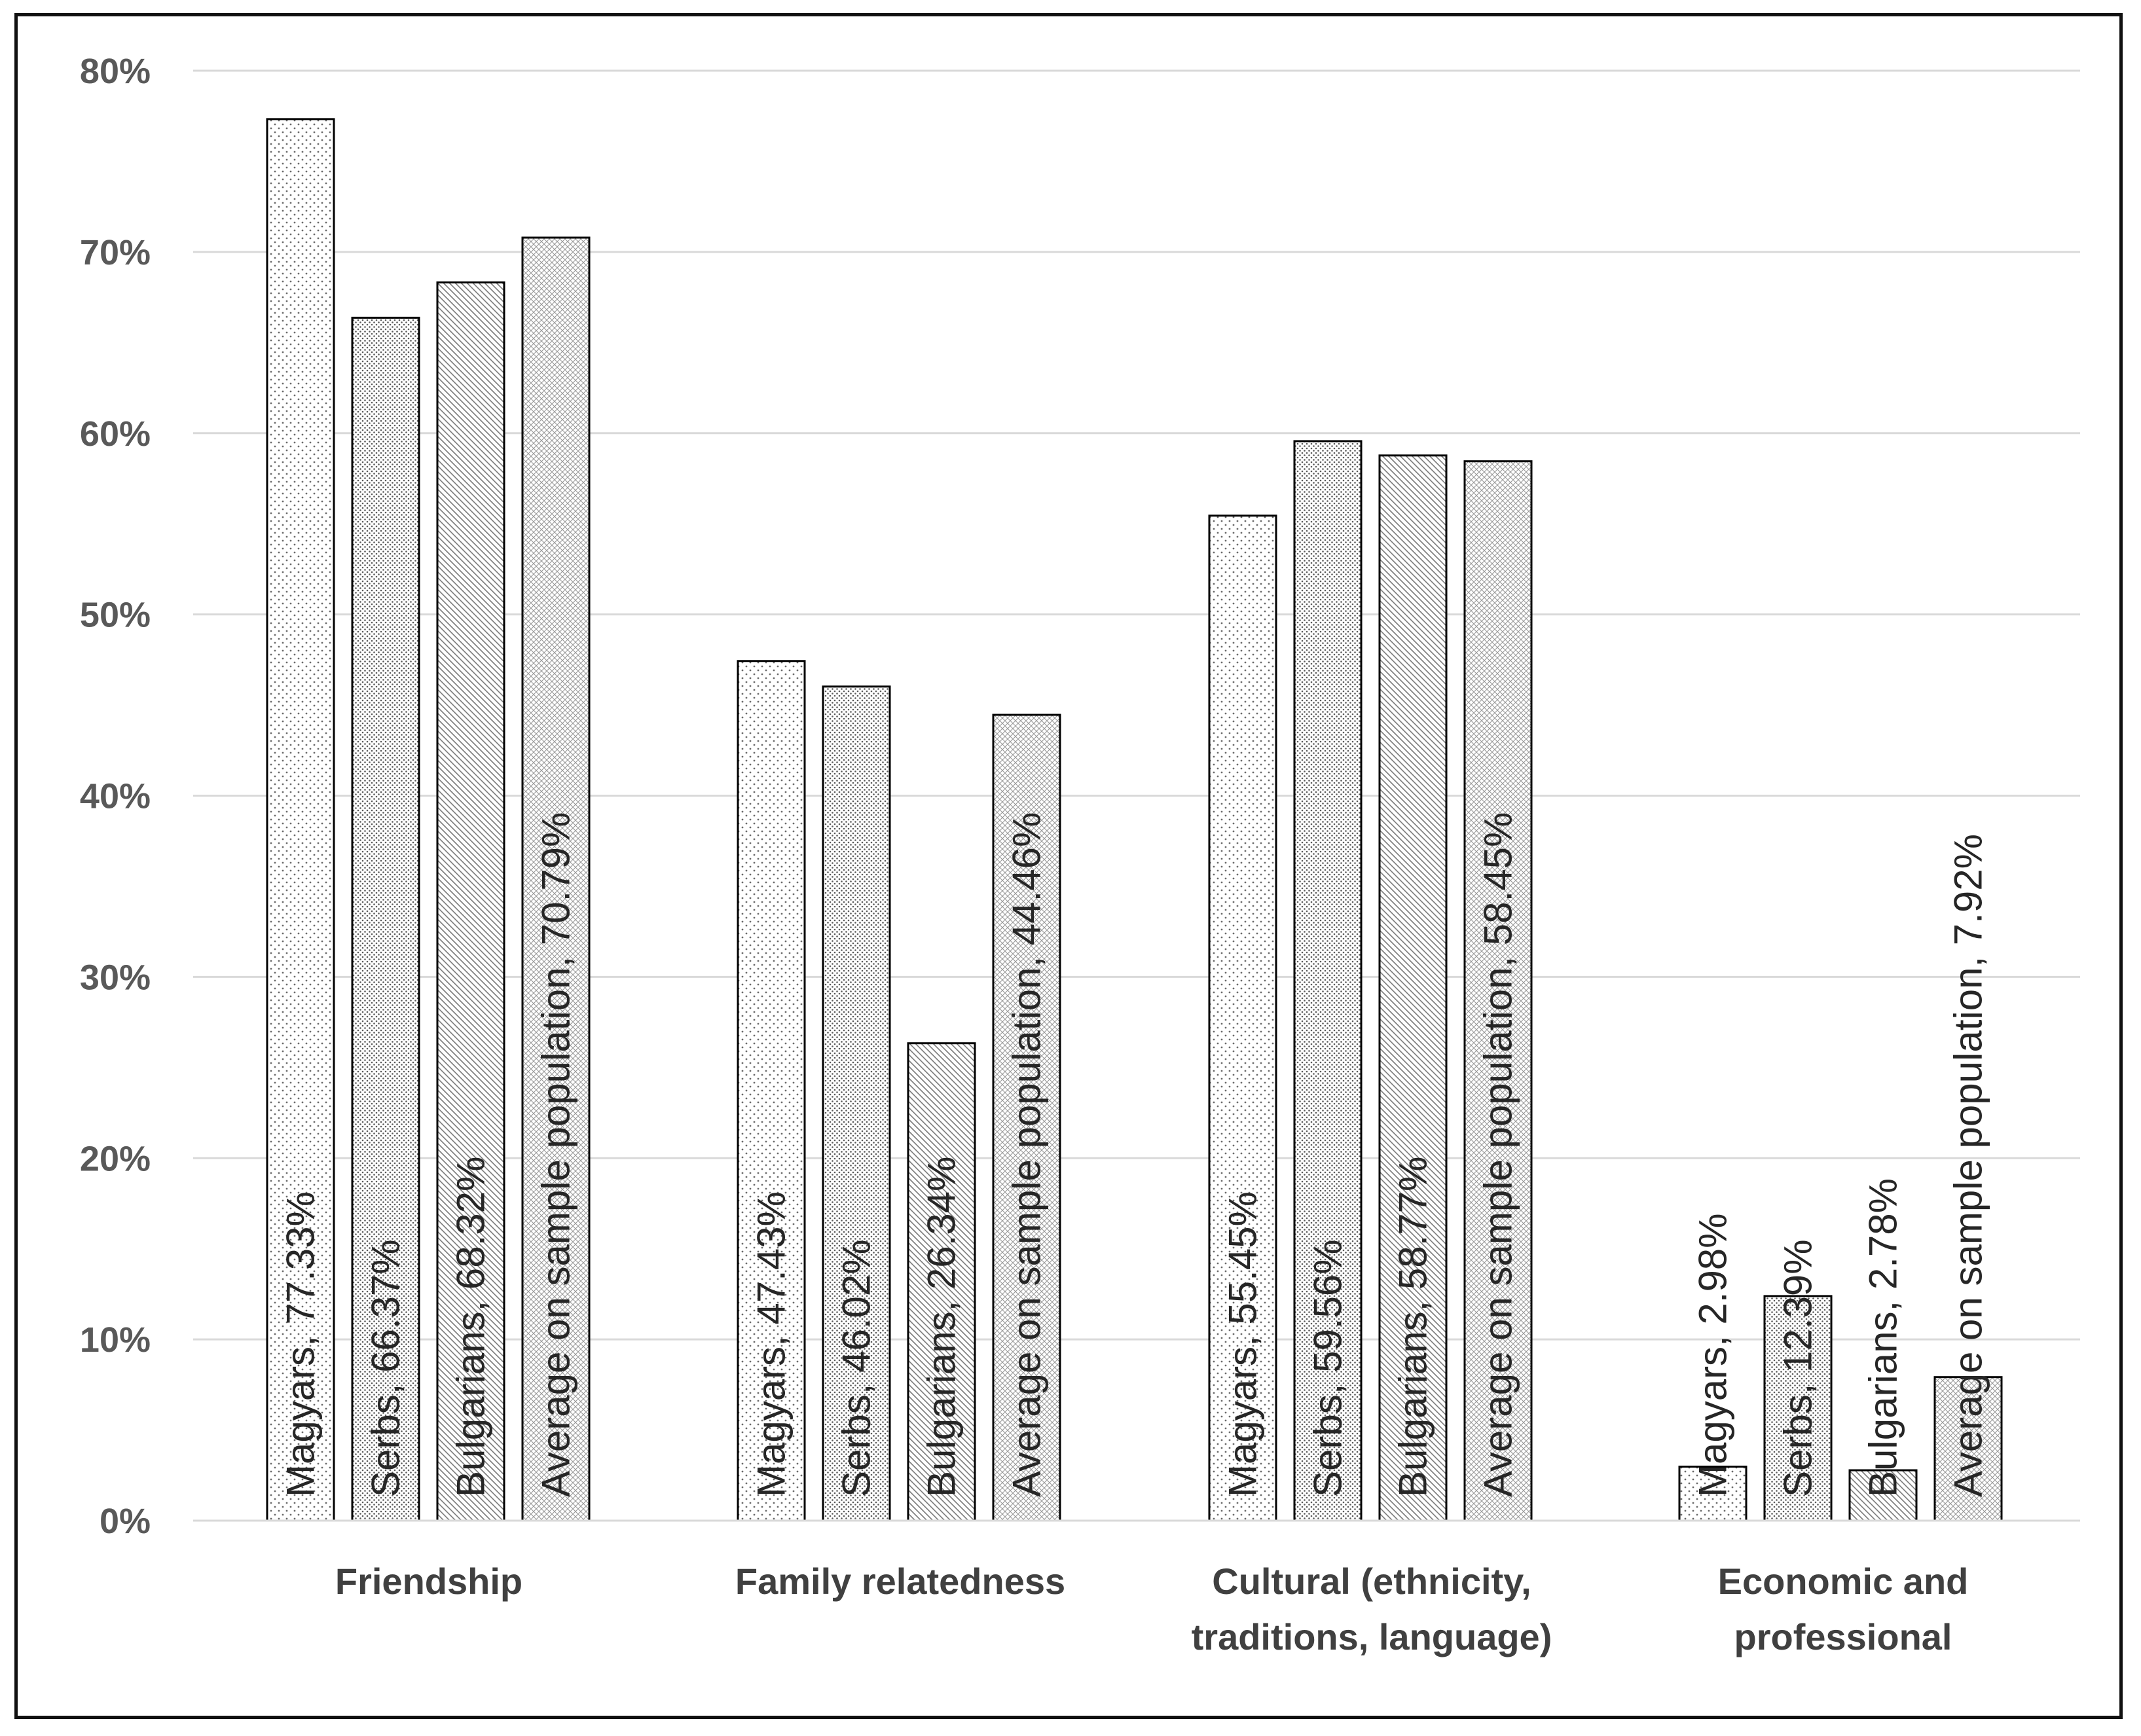  What do you see at coordinates (1798, 1368) in the screenshot?
I see `data-label-serbs-economic-and-professional: Serbs, 12.39%` at bounding box center [1798, 1368].